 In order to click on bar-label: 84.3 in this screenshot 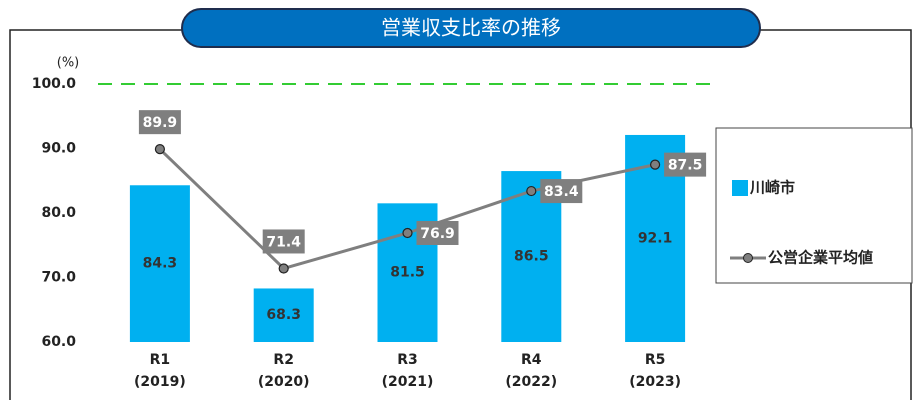, I will do `click(160, 264)`.